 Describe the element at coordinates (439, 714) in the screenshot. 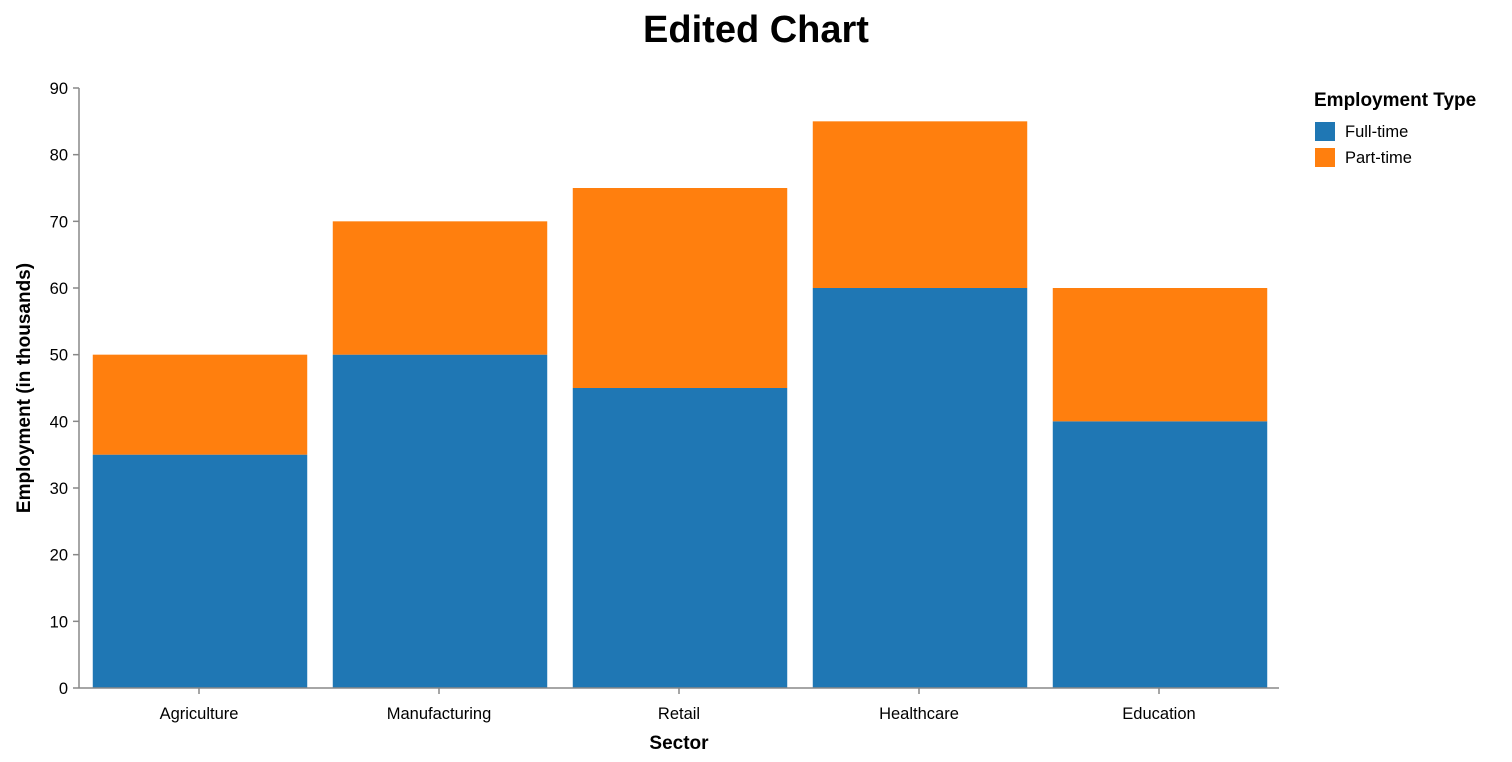

I see `x-tick-label: Manufacturing` at that location.